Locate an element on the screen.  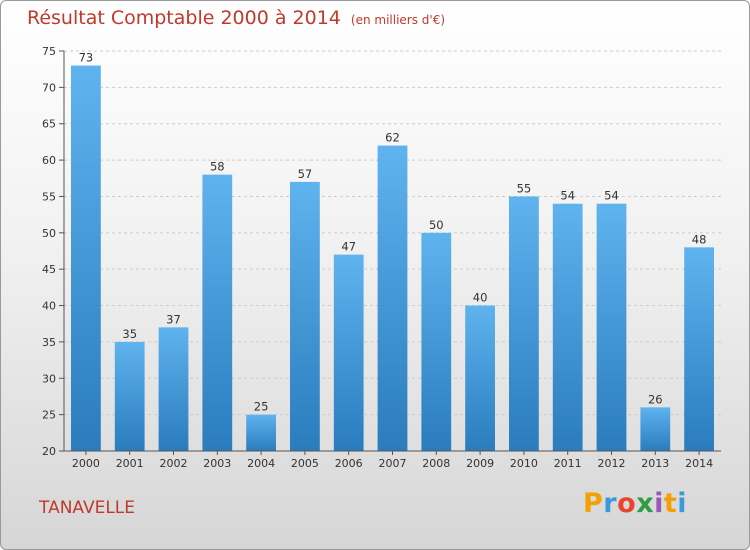
value-label-2013: 26 is located at coordinates (655, 399).